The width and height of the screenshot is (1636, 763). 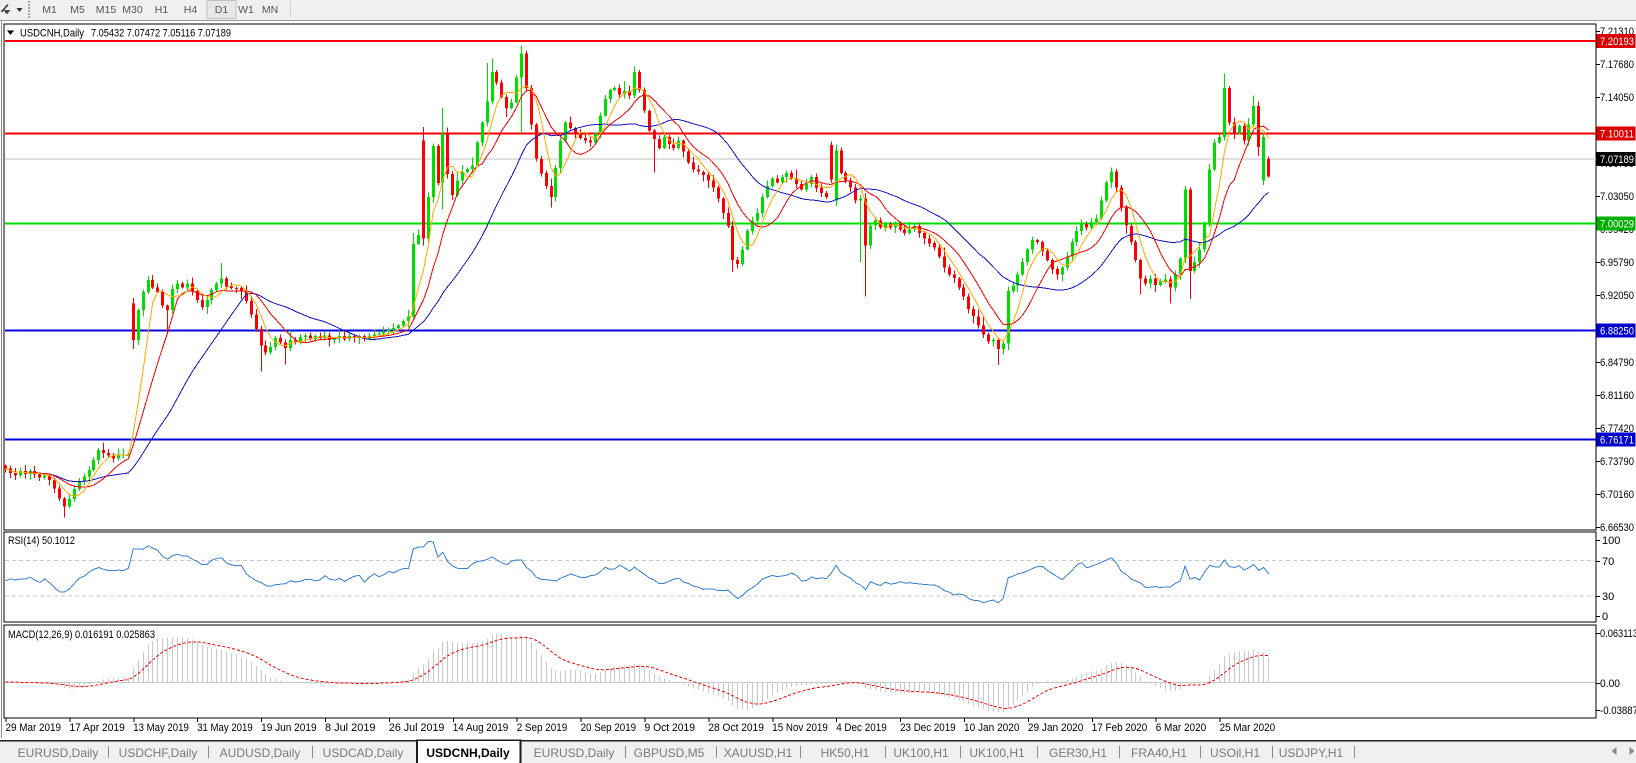 What do you see at coordinates (992, 728) in the screenshot?
I see `svg-text: 10 Jan 2020` at bounding box center [992, 728].